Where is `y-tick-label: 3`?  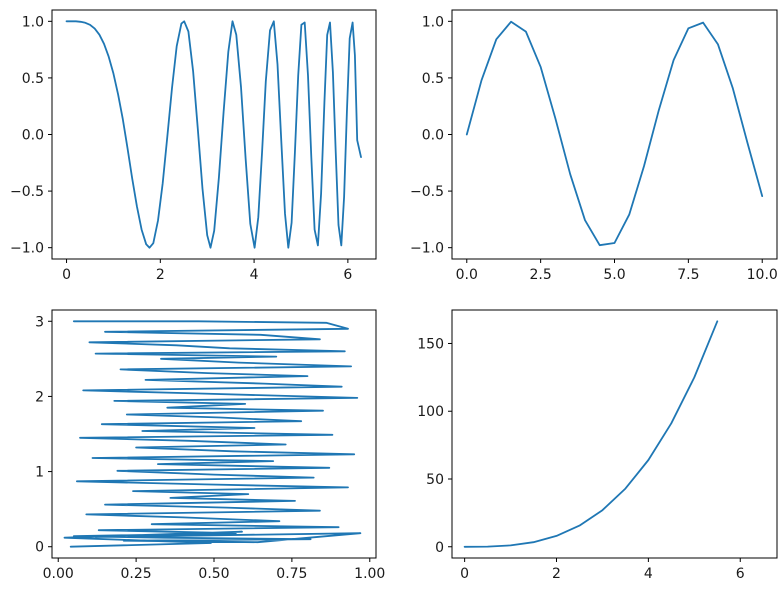
y-tick-label: 3 is located at coordinates (39, 322).